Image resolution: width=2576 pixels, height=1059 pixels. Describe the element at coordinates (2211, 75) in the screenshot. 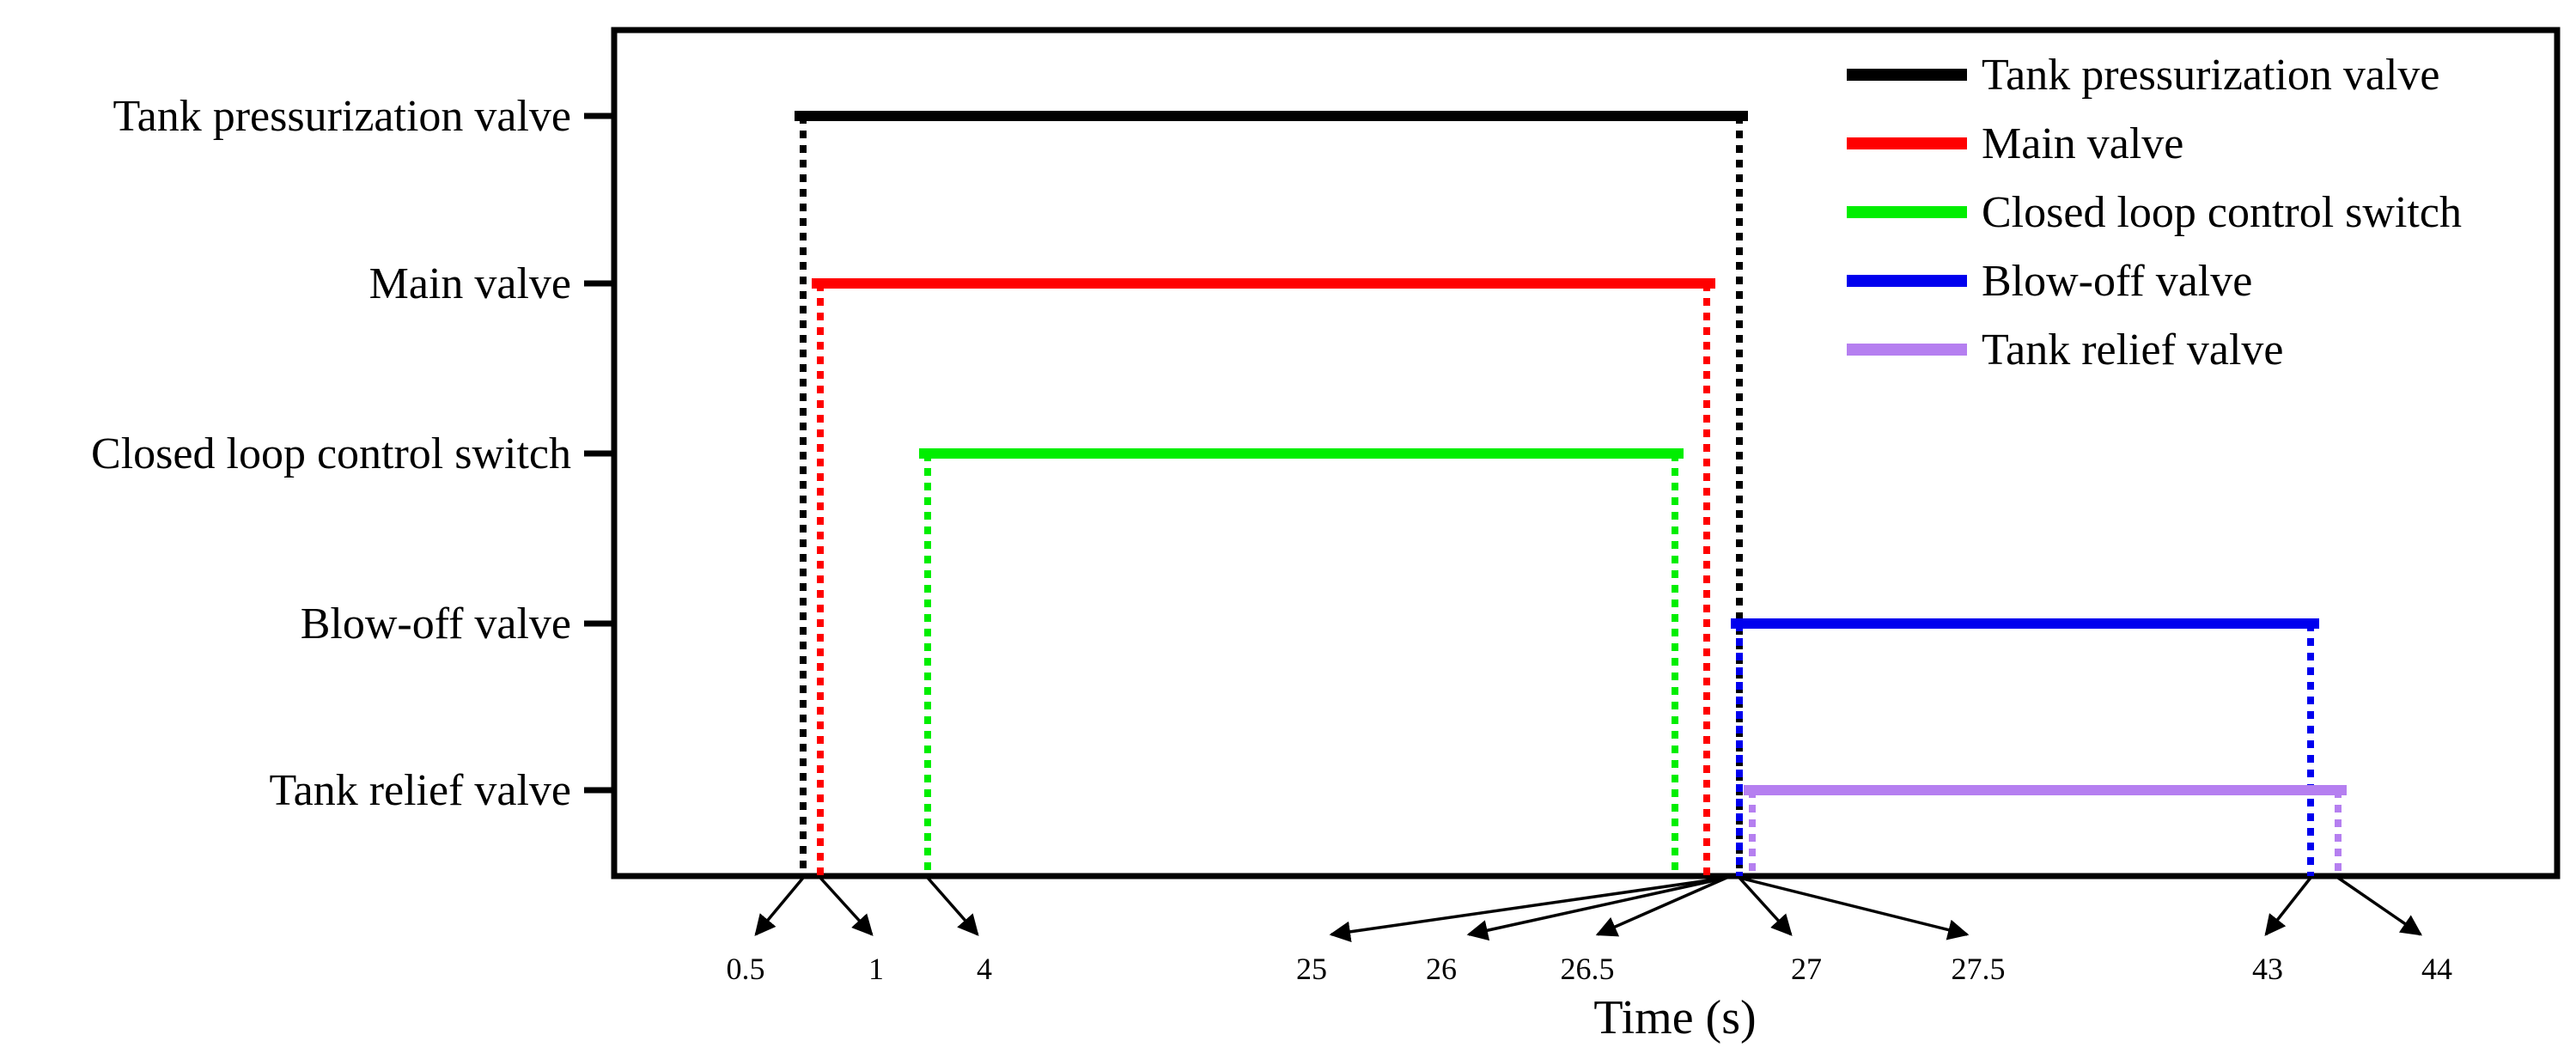

I see `legend-label-tank-pressurization-valve: Tank pressurization valve` at that location.